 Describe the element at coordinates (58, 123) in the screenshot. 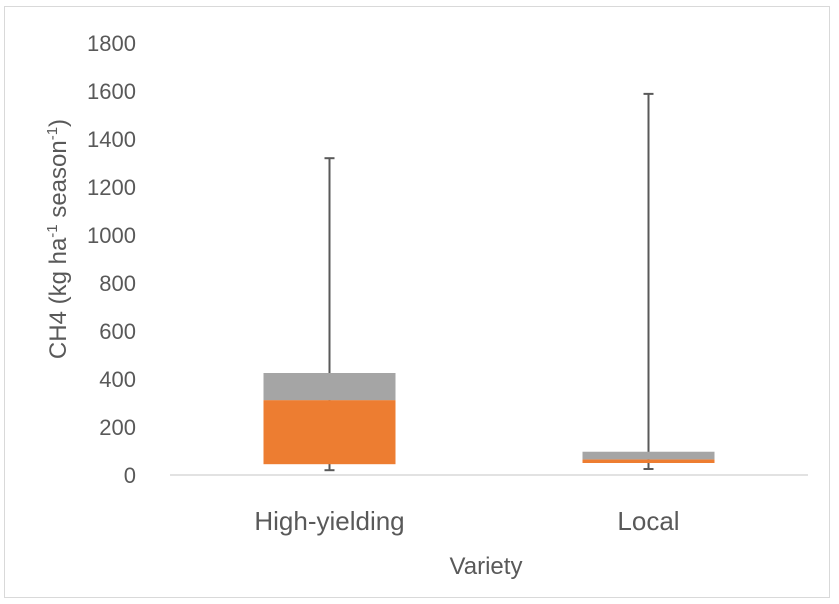

I see `y-axis-title-suffix: )` at that location.